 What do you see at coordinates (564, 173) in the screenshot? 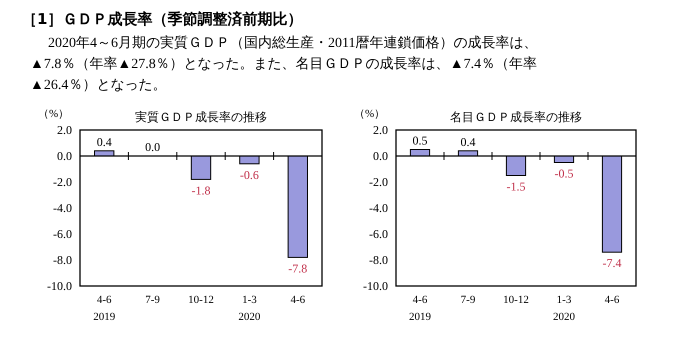
I see `data-label: -0.5` at bounding box center [564, 173].